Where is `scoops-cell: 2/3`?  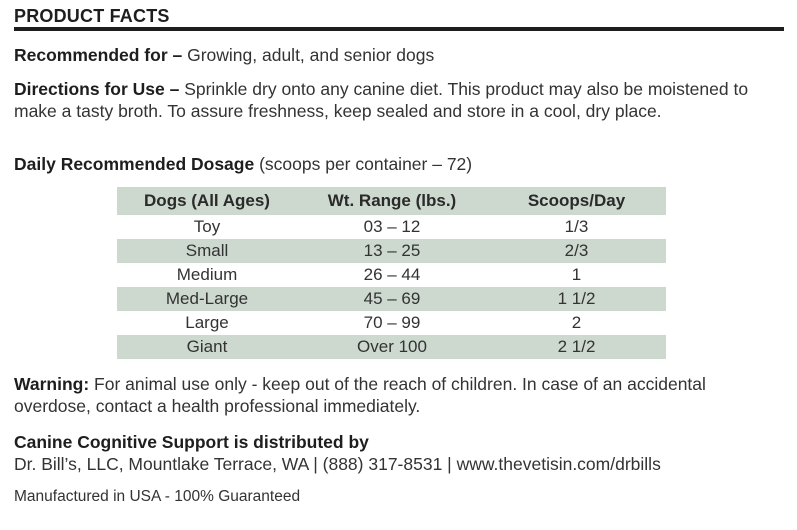
scoops-cell: 2/3 is located at coordinates (576, 251).